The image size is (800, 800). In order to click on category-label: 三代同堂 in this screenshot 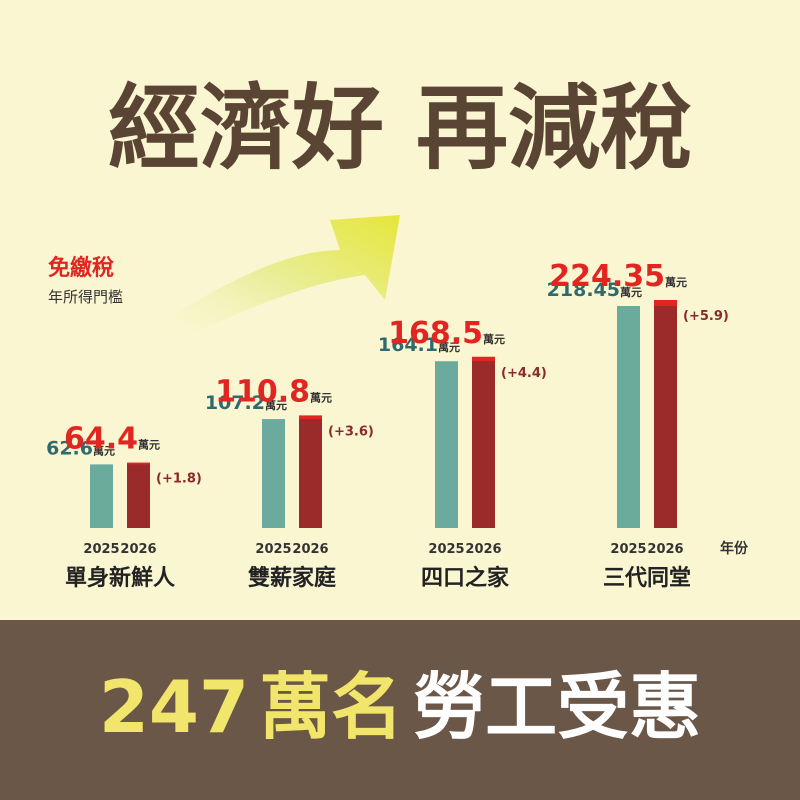, I will do `click(647, 578)`.